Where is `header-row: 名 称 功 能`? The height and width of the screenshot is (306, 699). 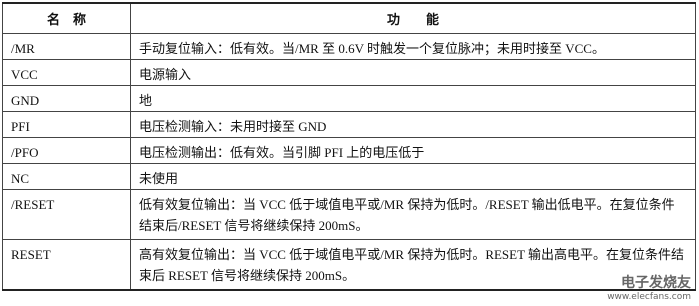 header-row: 名 称 功 能 is located at coordinates (349, 18).